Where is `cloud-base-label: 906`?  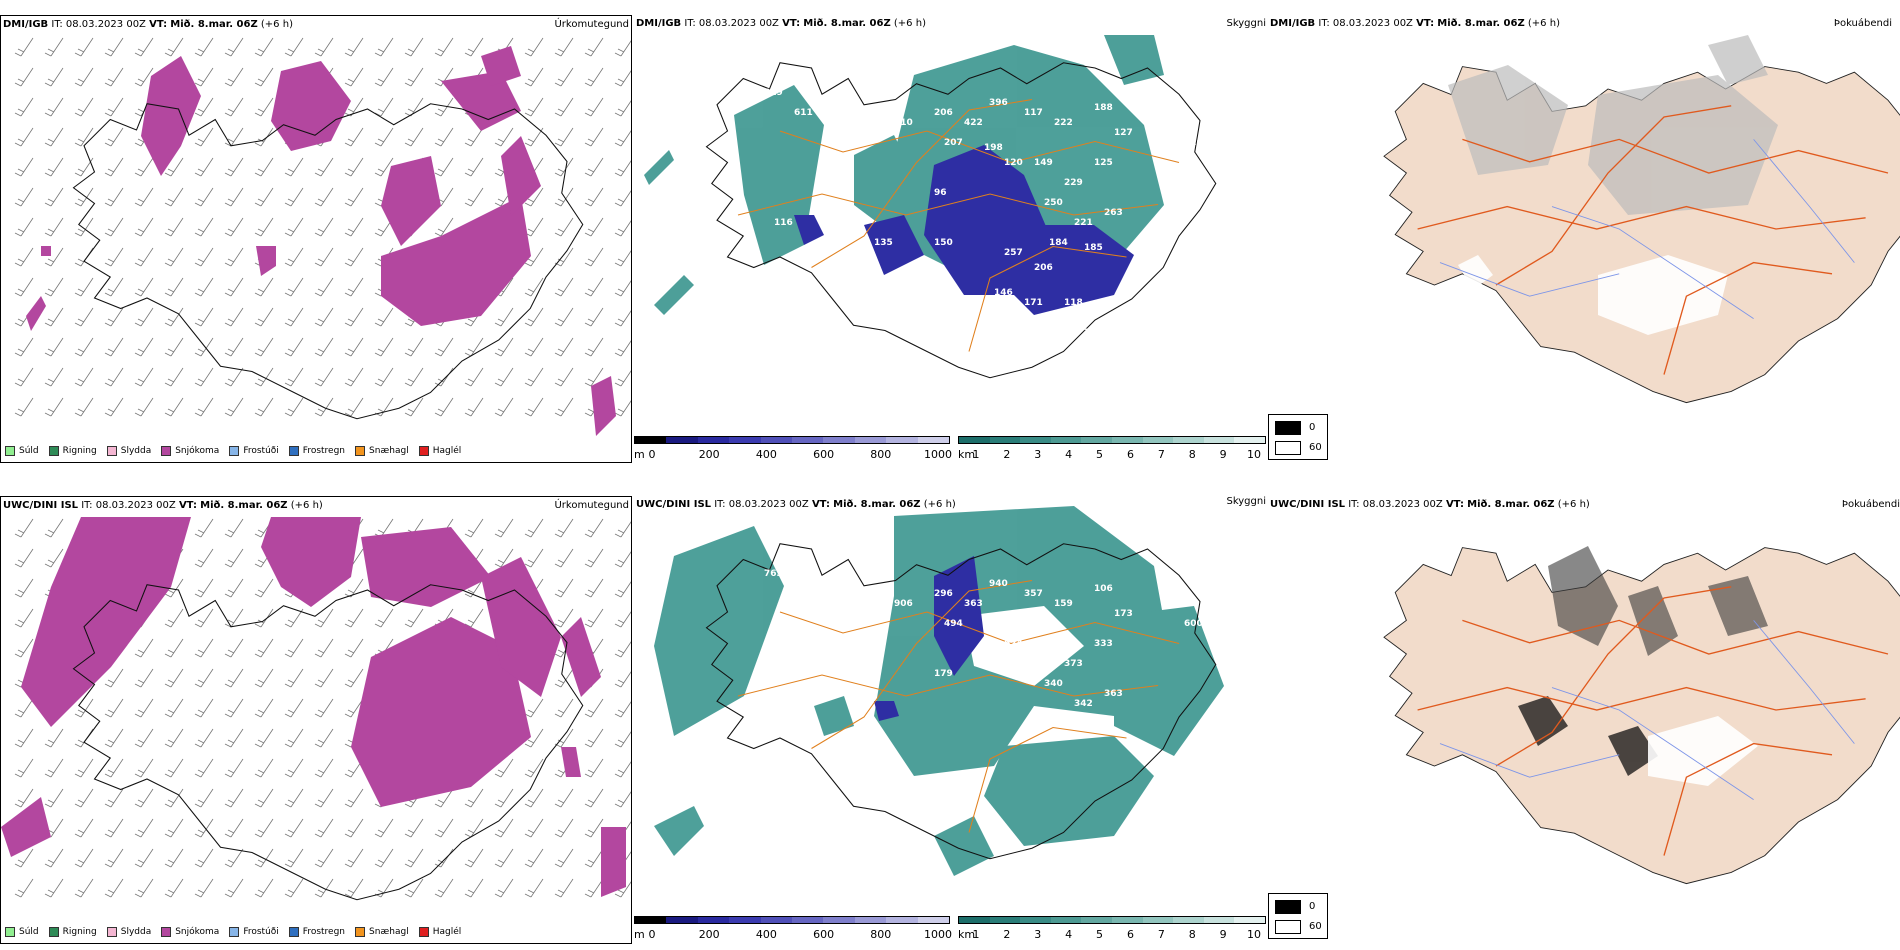
cloud-base-label: 906 is located at coordinates (903, 604).